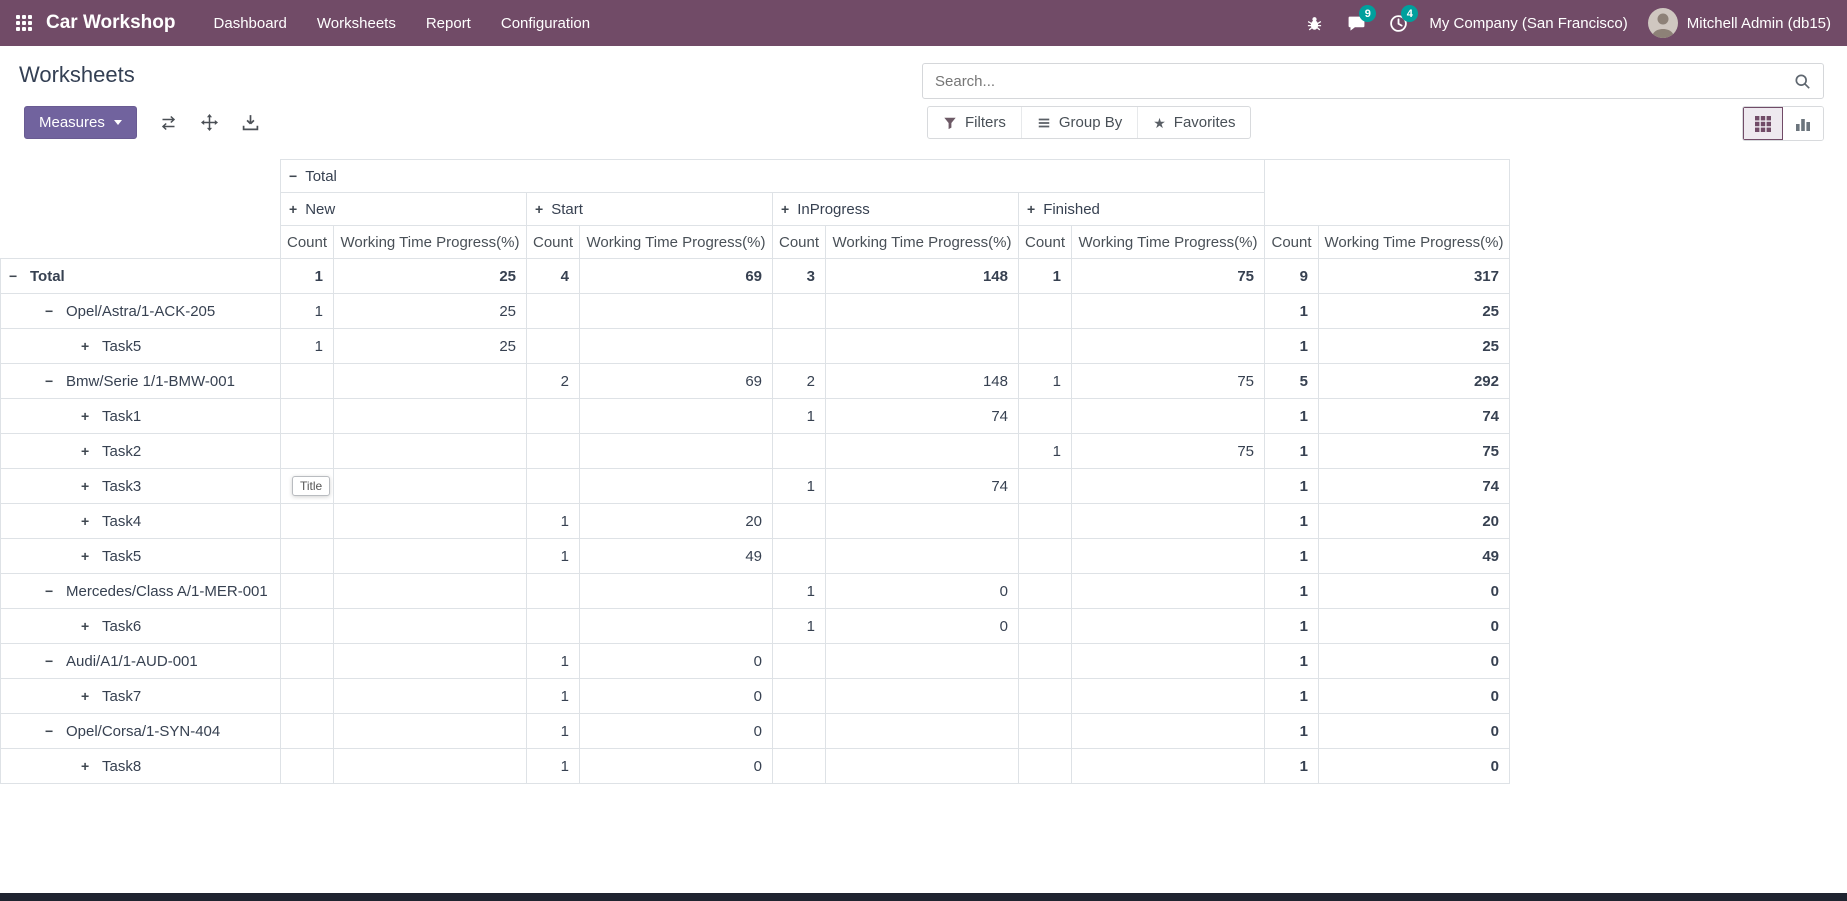 This screenshot has width=1847, height=901. I want to click on column-group-finished: + Finished, so click(1141, 209).